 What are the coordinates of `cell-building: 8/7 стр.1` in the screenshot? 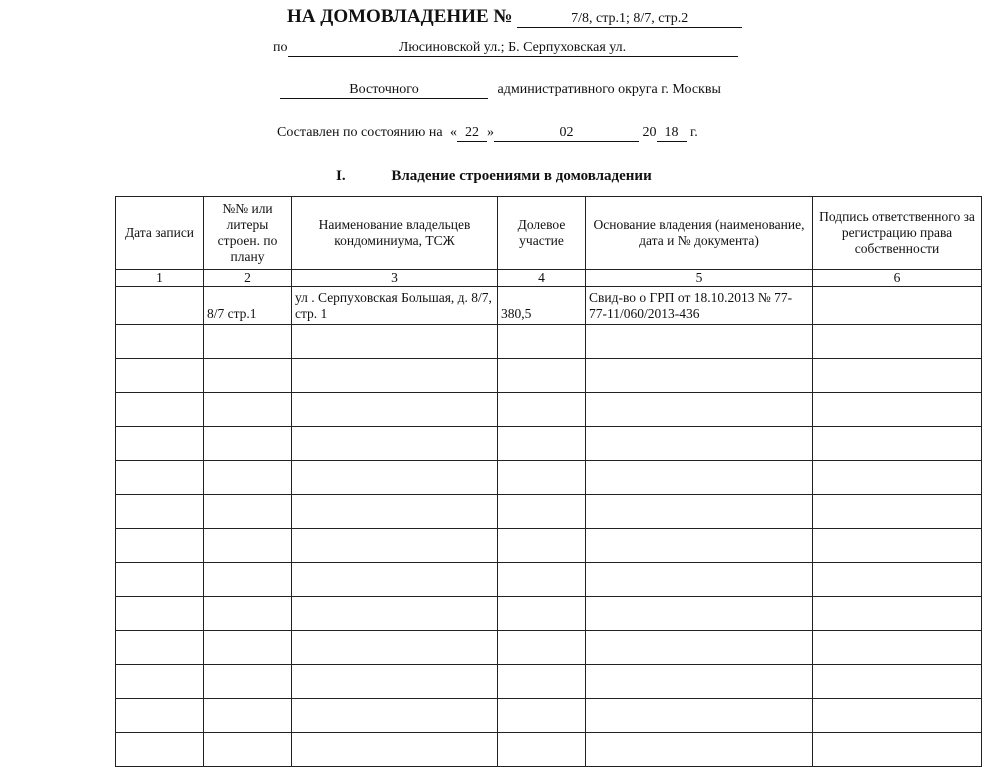 It's located at (247, 305).